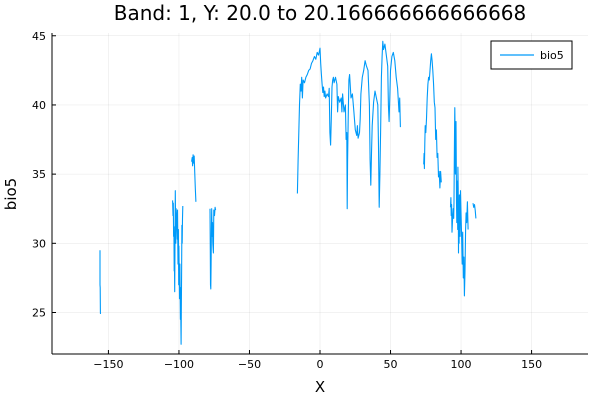 This screenshot has width=600, height=400. What do you see at coordinates (11, 194) in the screenshot?
I see `y-axis-title: bio5` at bounding box center [11, 194].